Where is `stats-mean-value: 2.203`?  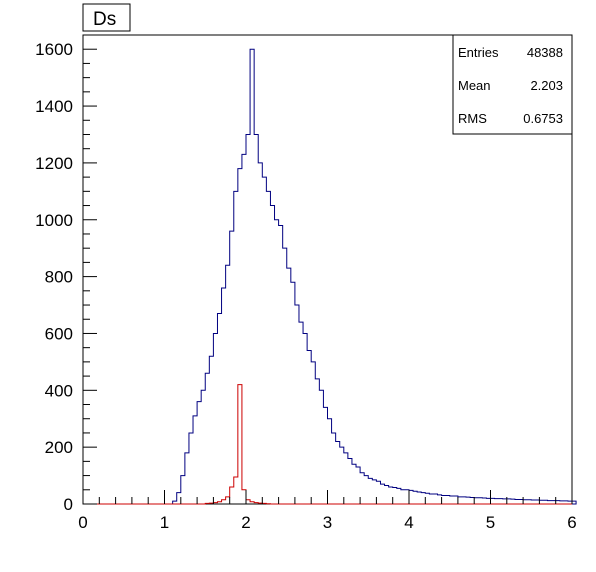 stats-mean-value: 2.203 is located at coordinates (546, 85).